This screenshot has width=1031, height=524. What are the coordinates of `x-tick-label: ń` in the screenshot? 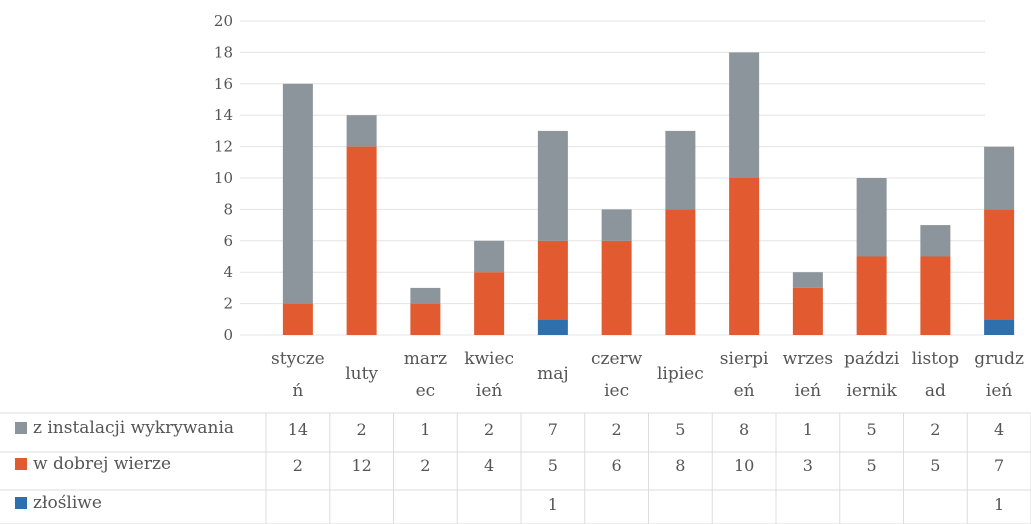 It's located at (297, 391).